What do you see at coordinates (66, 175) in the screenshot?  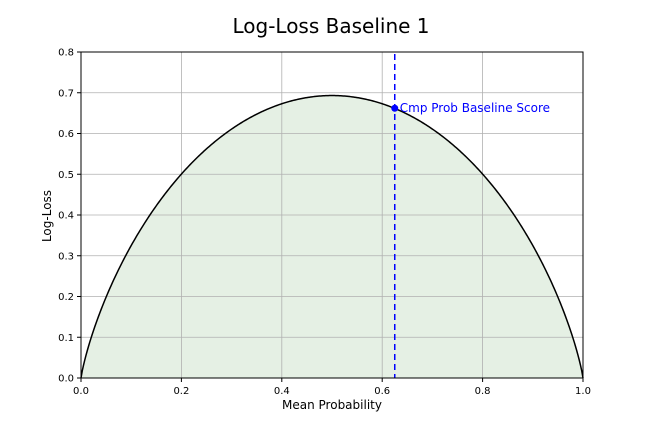 I see `y-tick-label: 0.5` at bounding box center [66, 175].